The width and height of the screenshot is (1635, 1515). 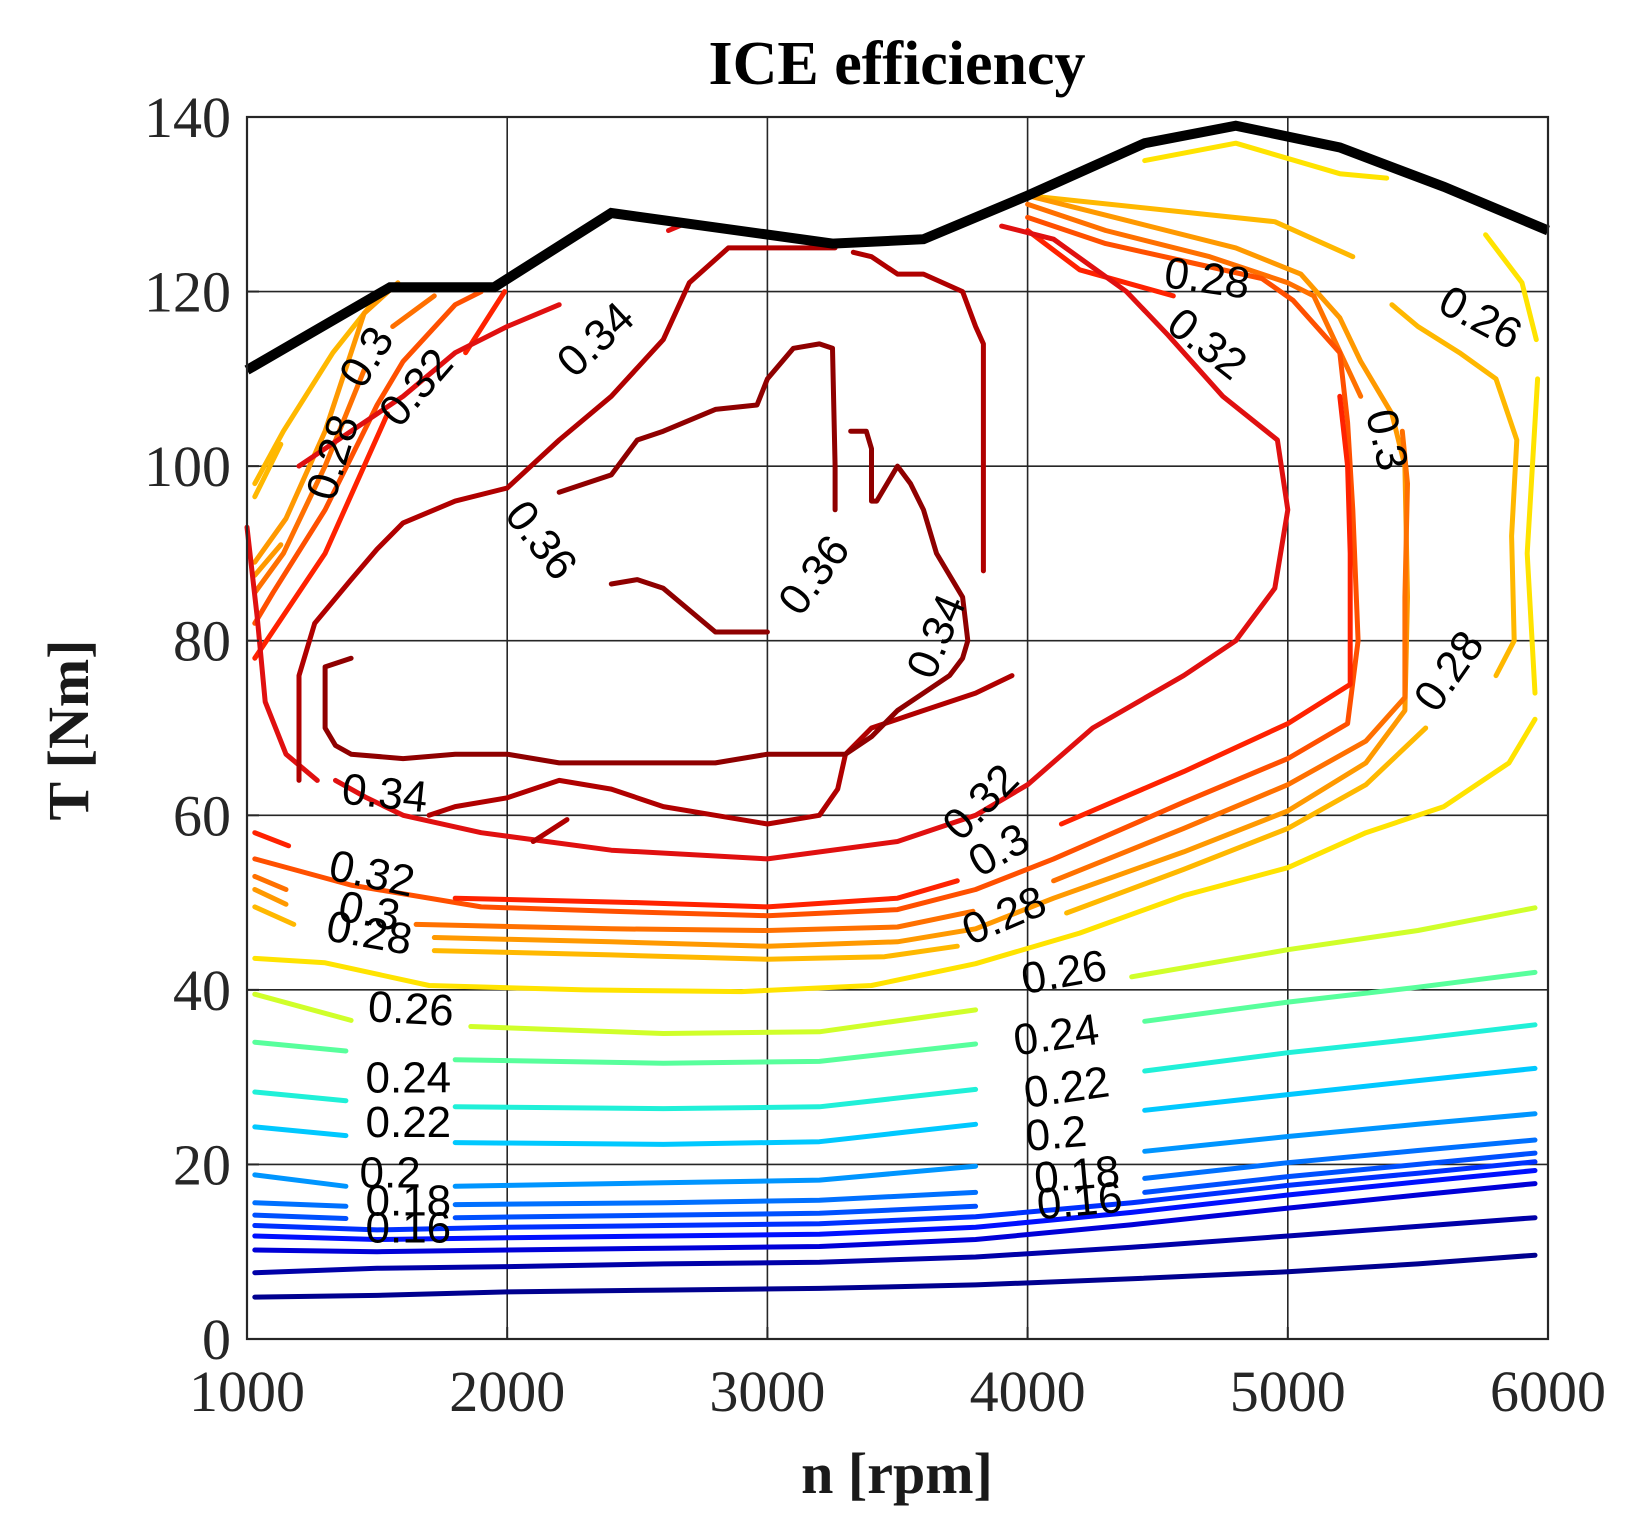 I want to click on x-tick-label: 4000, so click(x=1028, y=1391).